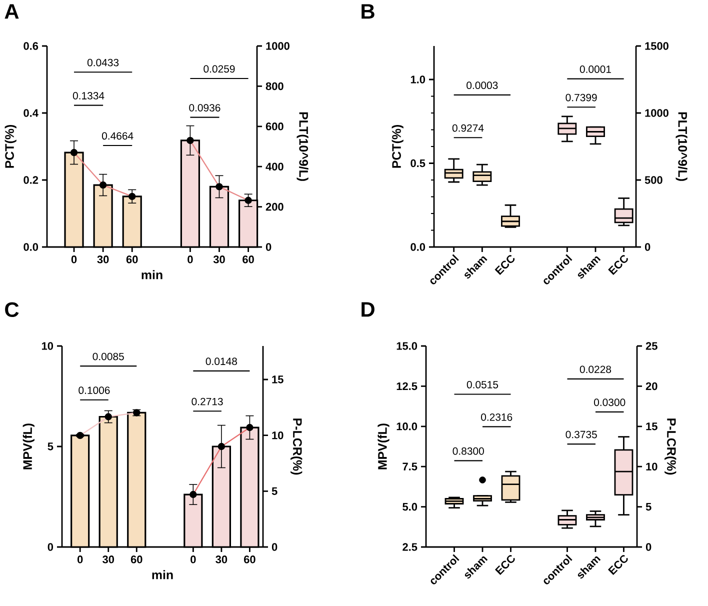 This screenshot has height=606, width=708. Describe the element at coordinates (418, 163) in the screenshot. I see `y-tick-label: 0.5` at that location.